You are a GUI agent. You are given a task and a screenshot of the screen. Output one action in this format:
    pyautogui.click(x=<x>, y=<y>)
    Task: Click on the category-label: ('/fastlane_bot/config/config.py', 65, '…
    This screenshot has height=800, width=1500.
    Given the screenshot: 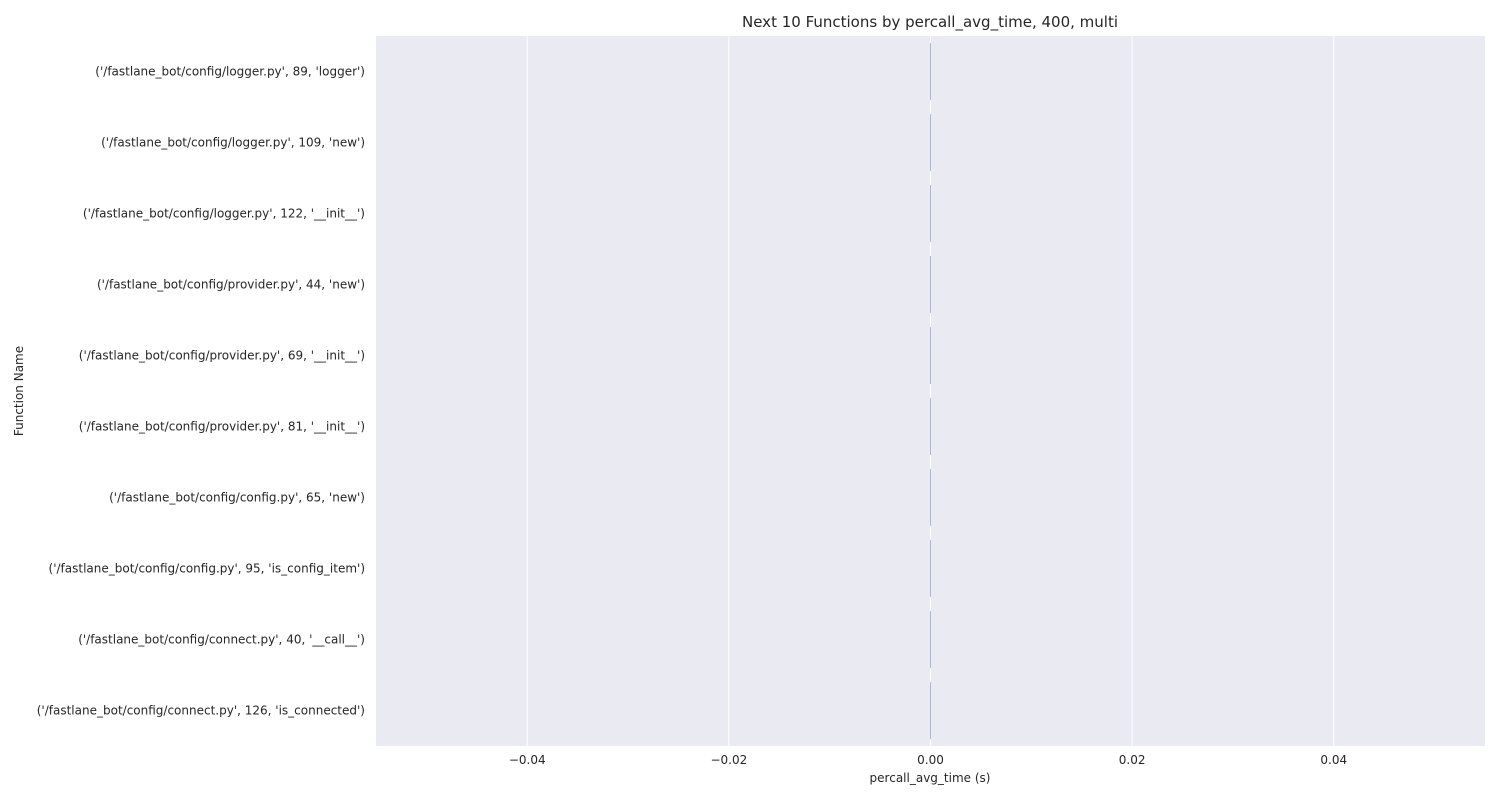 What is the action you would take?
    pyautogui.click(x=237, y=498)
    